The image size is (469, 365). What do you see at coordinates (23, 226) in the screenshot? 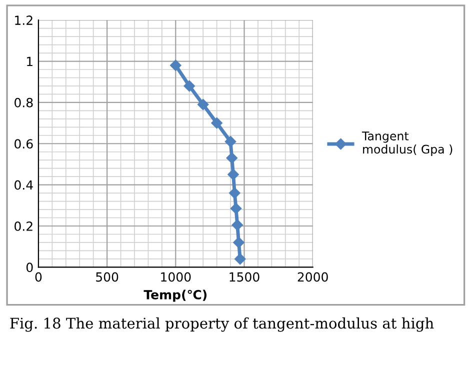
I see `y-tick-label: 0.2` at bounding box center [23, 226].